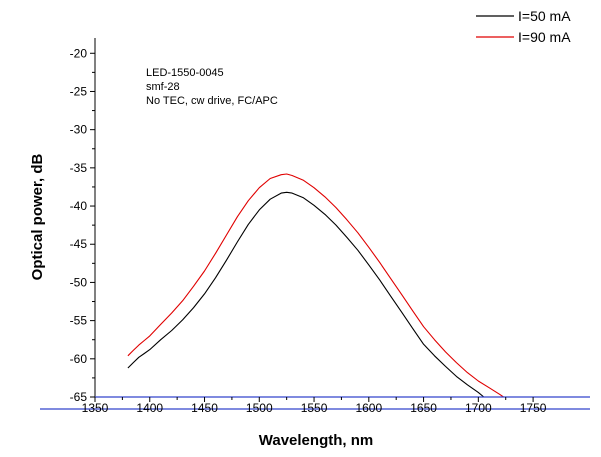  What do you see at coordinates (212, 101) in the screenshot?
I see `annotation-line-3: No TEC, cw drive, FC/APC` at bounding box center [212, 101].